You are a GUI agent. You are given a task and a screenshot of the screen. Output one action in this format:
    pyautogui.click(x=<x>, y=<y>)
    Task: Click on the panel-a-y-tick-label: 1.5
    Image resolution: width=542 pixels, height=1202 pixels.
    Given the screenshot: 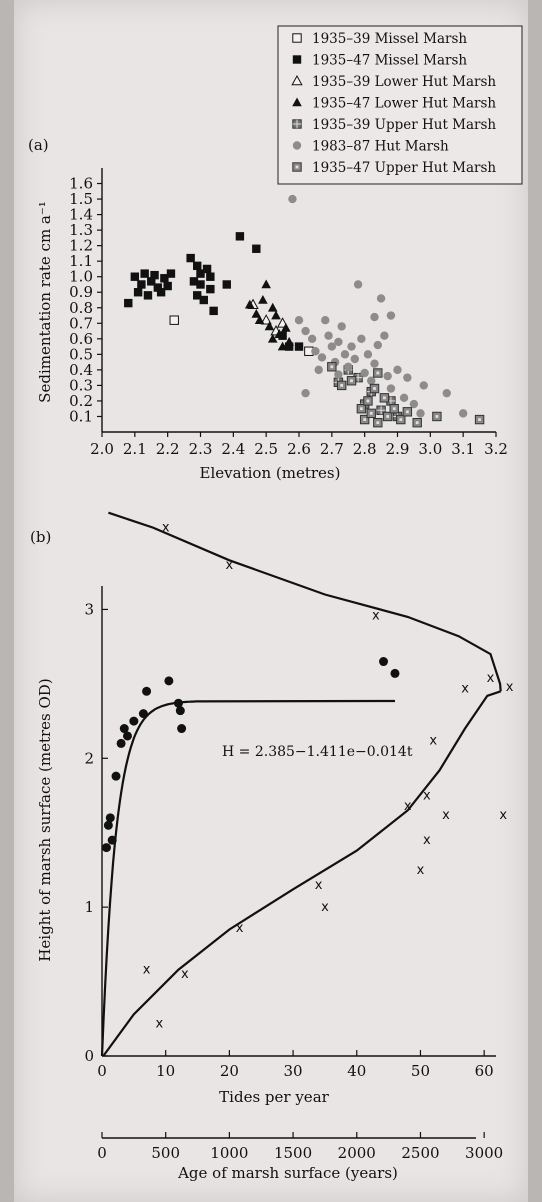 What is the action you would take?
    pyautogui.click(x=81, y=199)
    